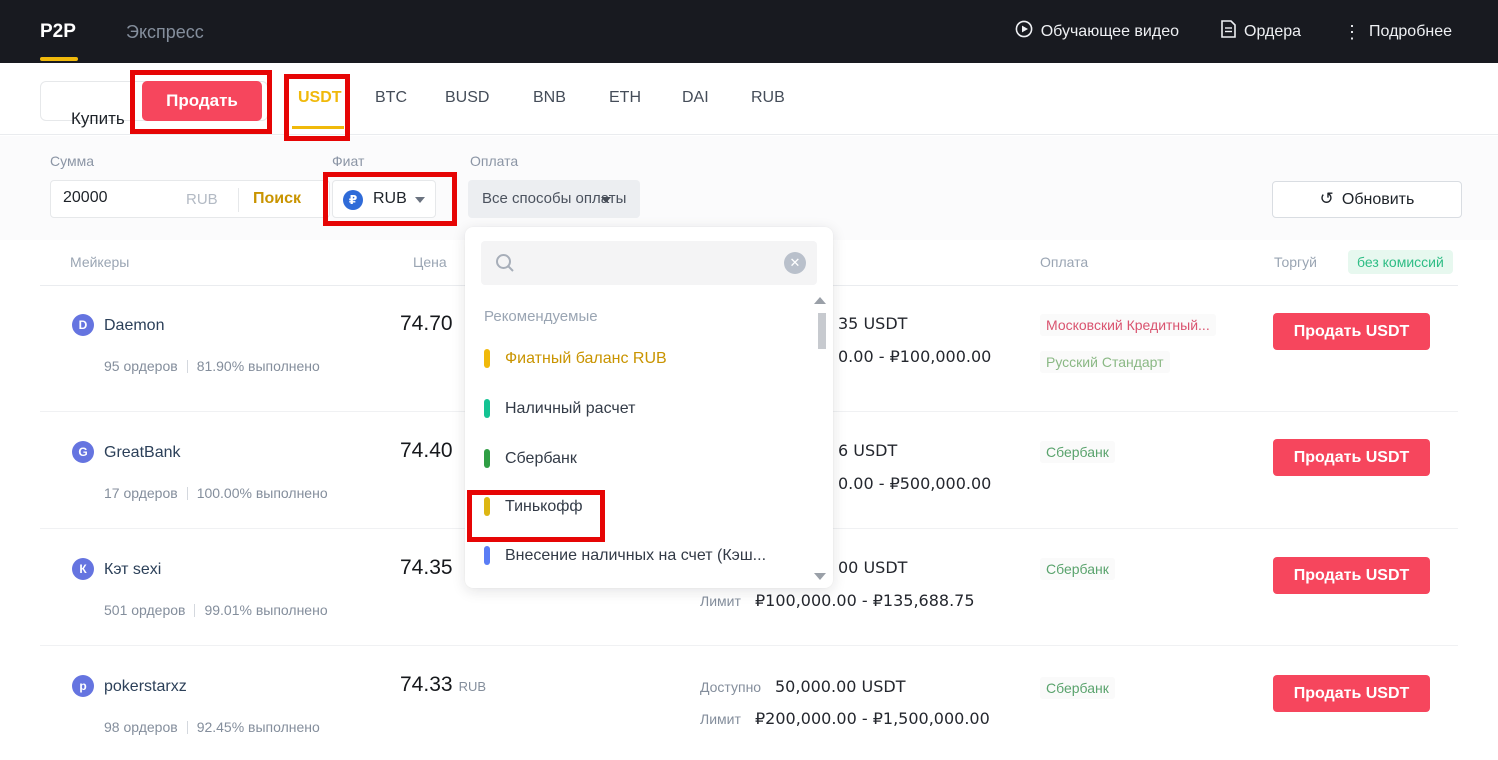 This screenshot has height=760, width=1498. What do you see at coordinates (541, 458) in the screenshot?
I see `dropdown-item-label: Сбербанк` at bounding box center [541, 458].